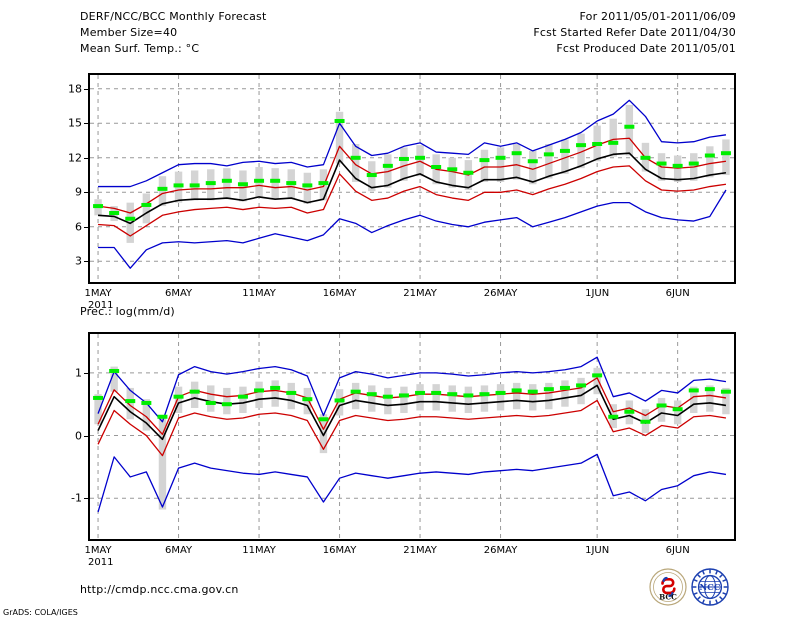 This screenshot has height=618, width=800. Describe the element at coordinates (668, 587) in the screenshot. I see `bcc-logo: BCC` at that location.